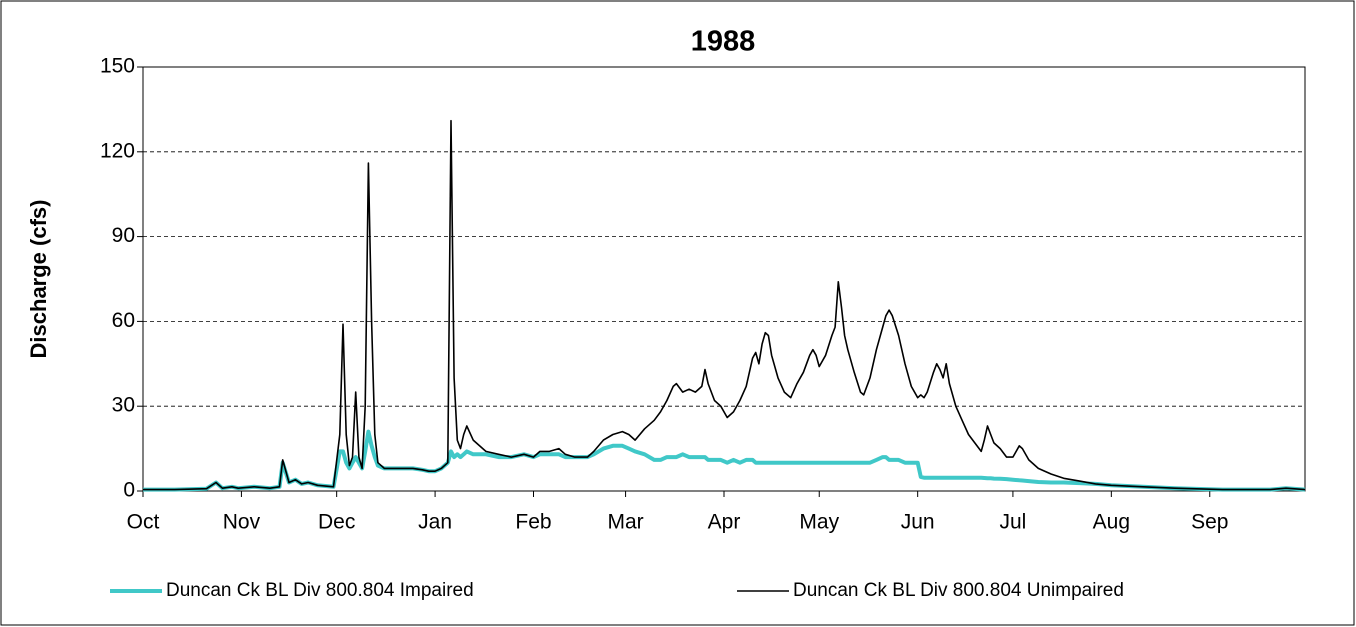 This screenshot has width=1356, height=627. Describe the element at coordinates (724, 460) in the screenshot. I see `series-line` at that location.